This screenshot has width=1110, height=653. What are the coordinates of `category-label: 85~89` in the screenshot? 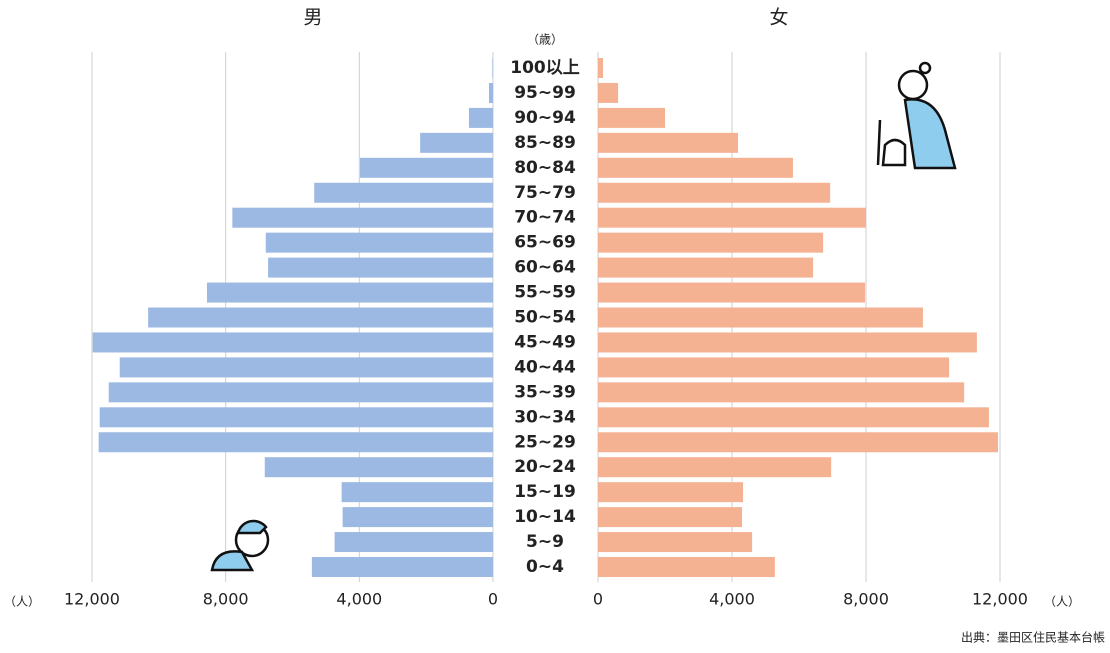 It's located at (545, 143).